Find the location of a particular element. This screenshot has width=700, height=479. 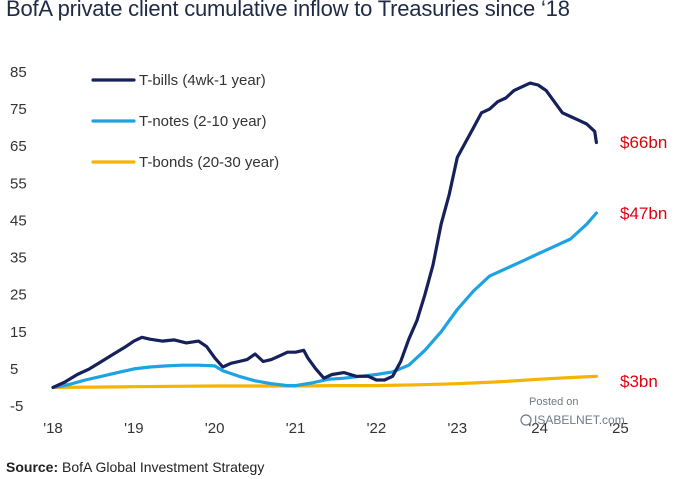

watermark-posted-on: Posted on is located at coordinates (554, 402).